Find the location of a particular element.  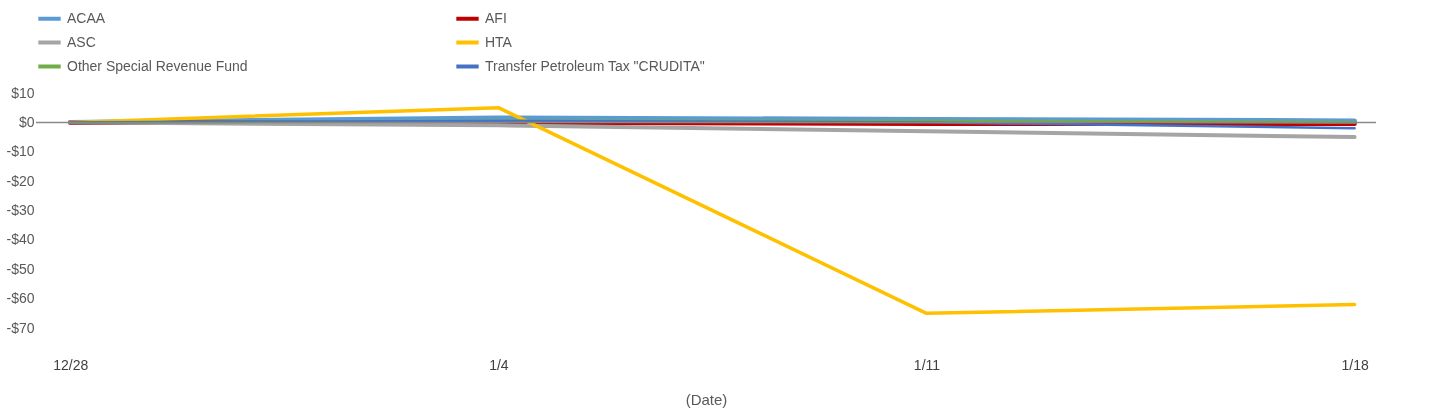

legend-label: Other Special Revenue Fund is located at coordinates (157, 65).